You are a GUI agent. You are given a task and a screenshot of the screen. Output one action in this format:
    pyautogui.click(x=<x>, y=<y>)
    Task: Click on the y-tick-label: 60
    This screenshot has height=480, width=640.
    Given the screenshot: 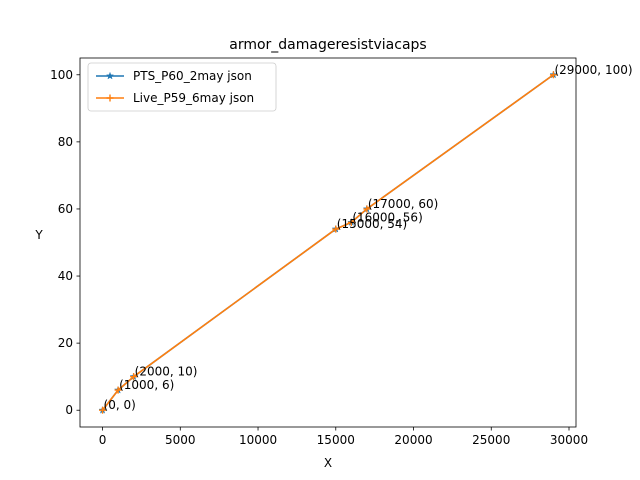 What is the action you would take?
    pyautogui.click(x=65, y=209)
    